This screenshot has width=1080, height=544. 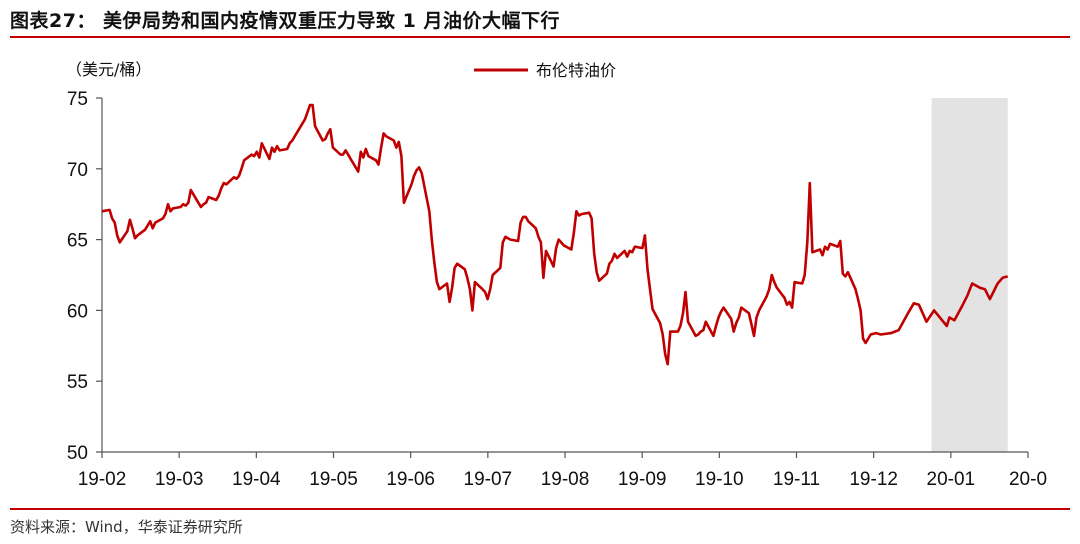 I want to click on x-tick-label: 20-0, so click(x=1028, y=479).